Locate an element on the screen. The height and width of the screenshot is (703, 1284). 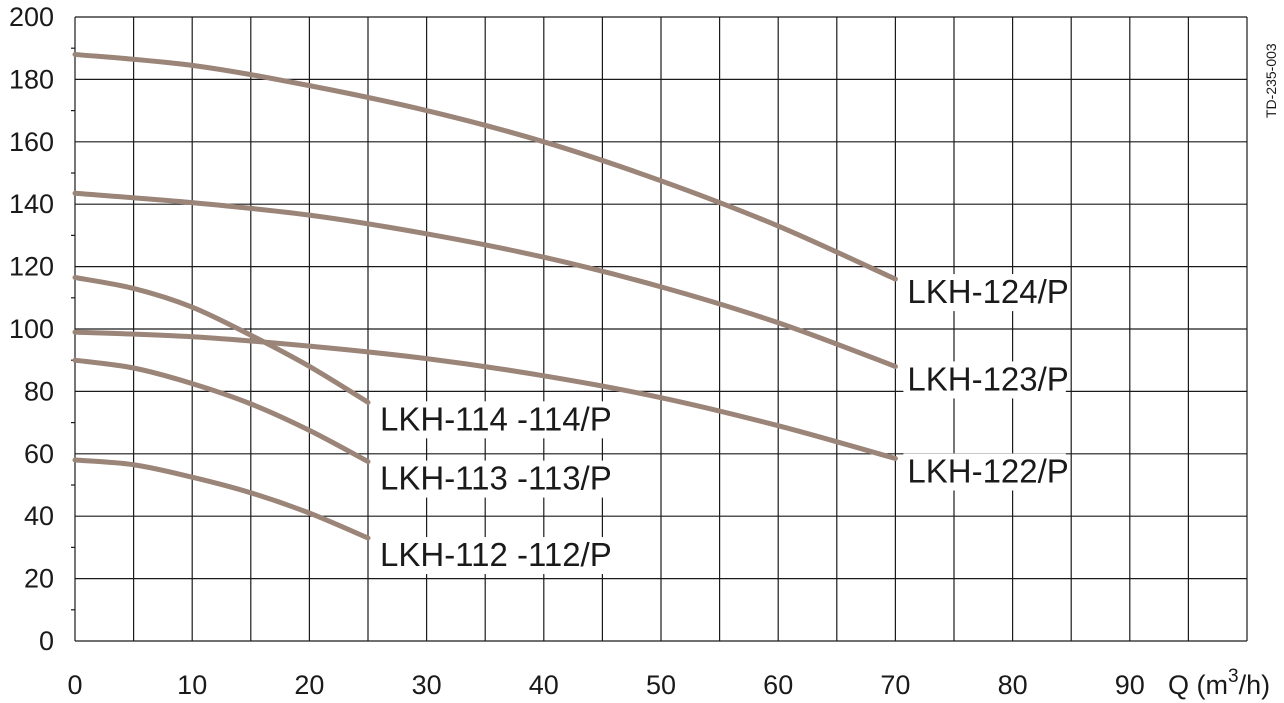
x-axis-label: Q (m3/h) is located at coordinates (1219, 683).